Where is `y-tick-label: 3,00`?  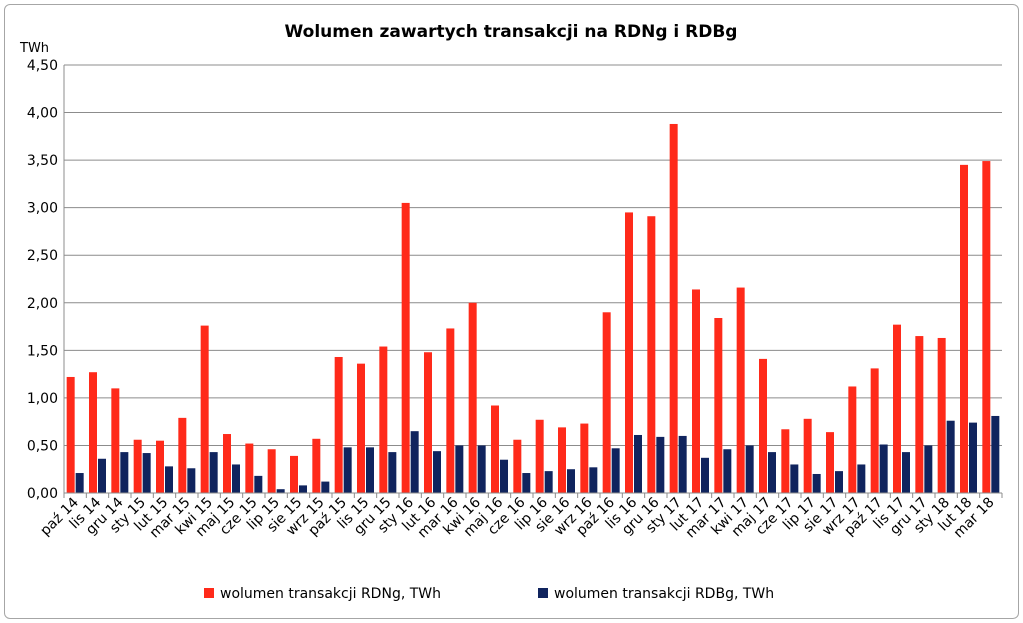
y-tick-label: 3,00 is located at coordinates (42, 209).